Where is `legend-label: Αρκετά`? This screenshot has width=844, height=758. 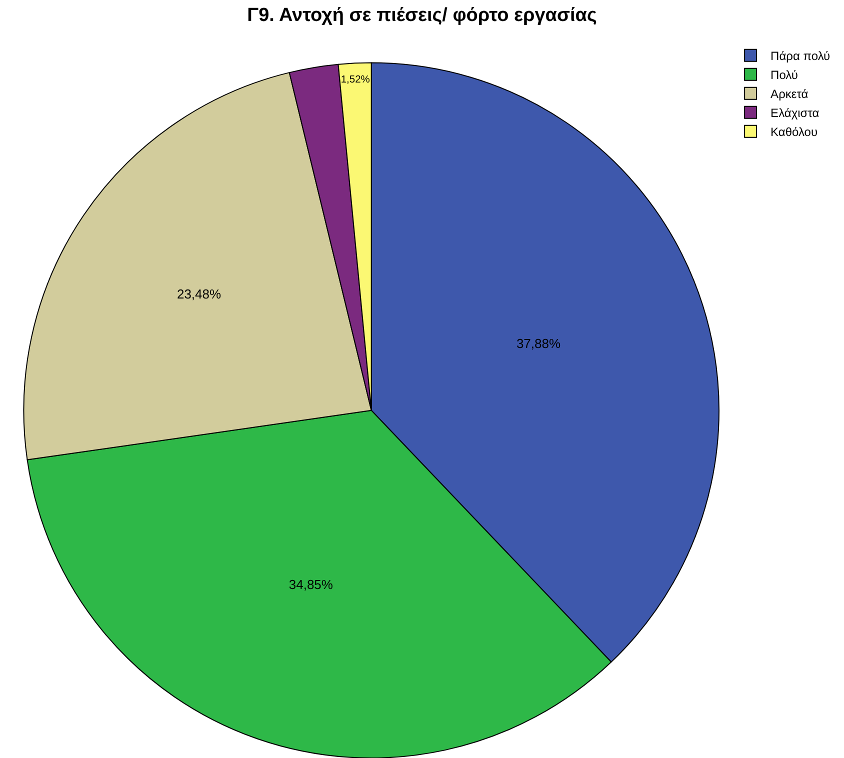
legend-label: Αρκετά is located at coordinates (789, 94).